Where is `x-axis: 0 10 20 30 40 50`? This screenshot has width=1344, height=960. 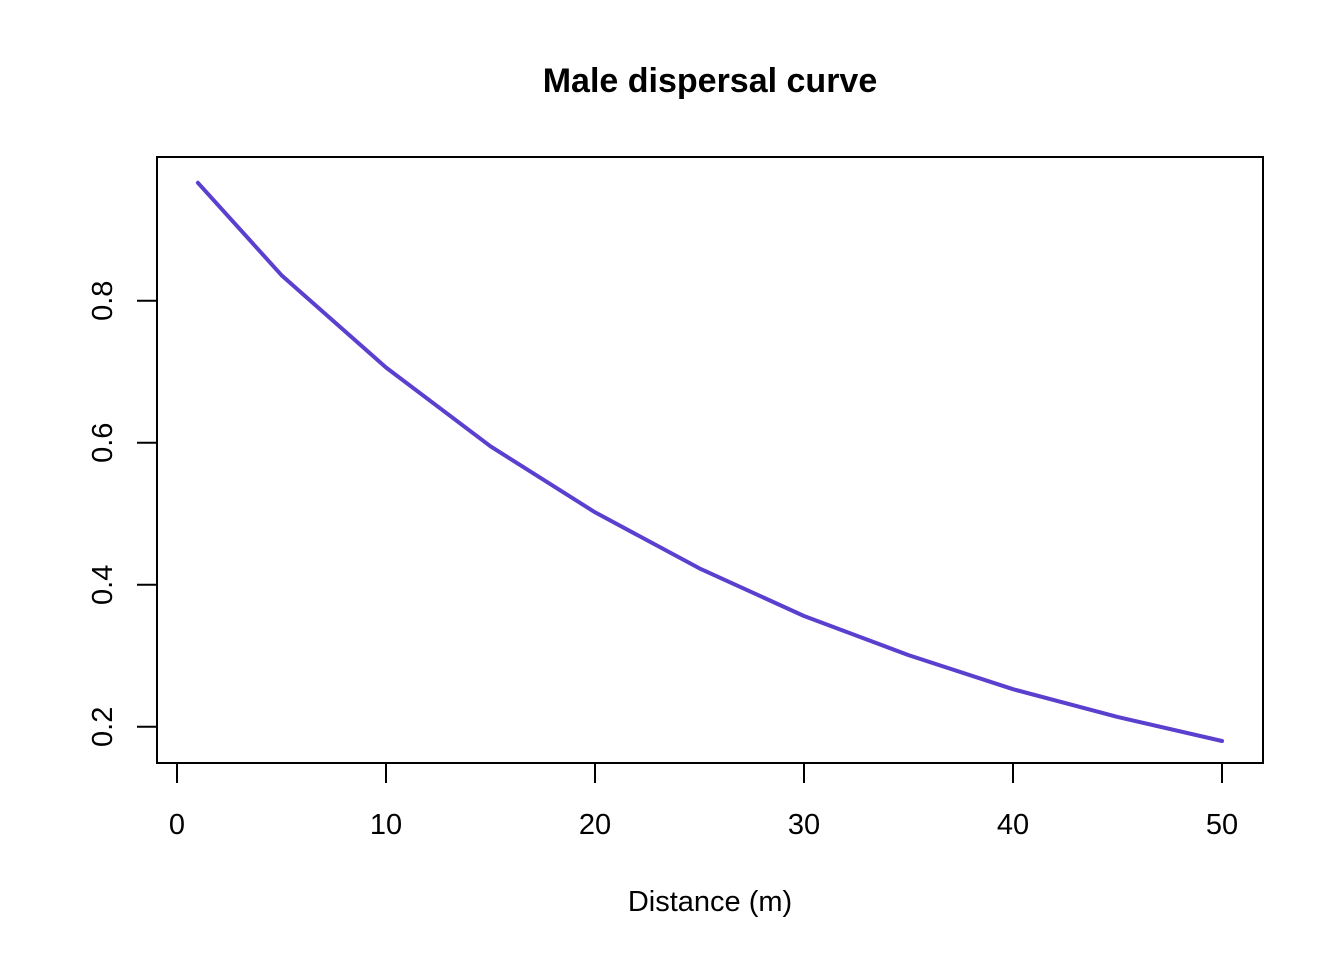 x-axis: 0 10 20 30 40 50 is located at coordinates (703, 801).